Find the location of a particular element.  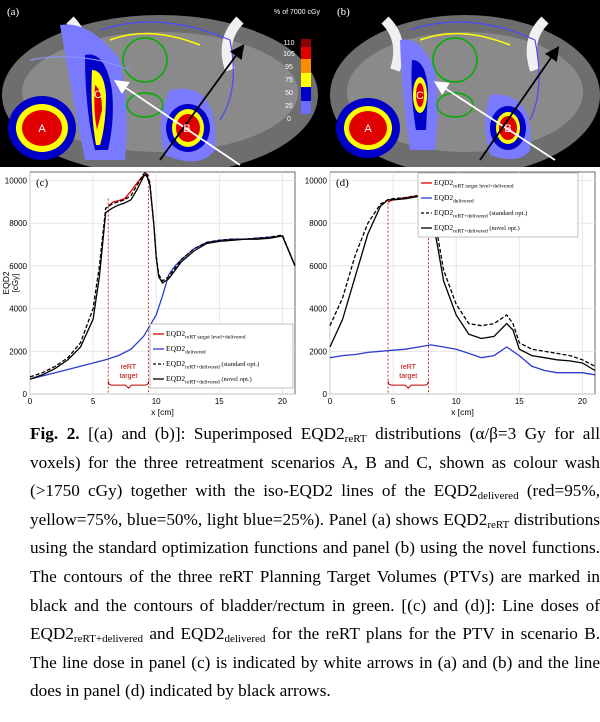

colorbar-tick-25: 25 is located at coordinates (289, 106).